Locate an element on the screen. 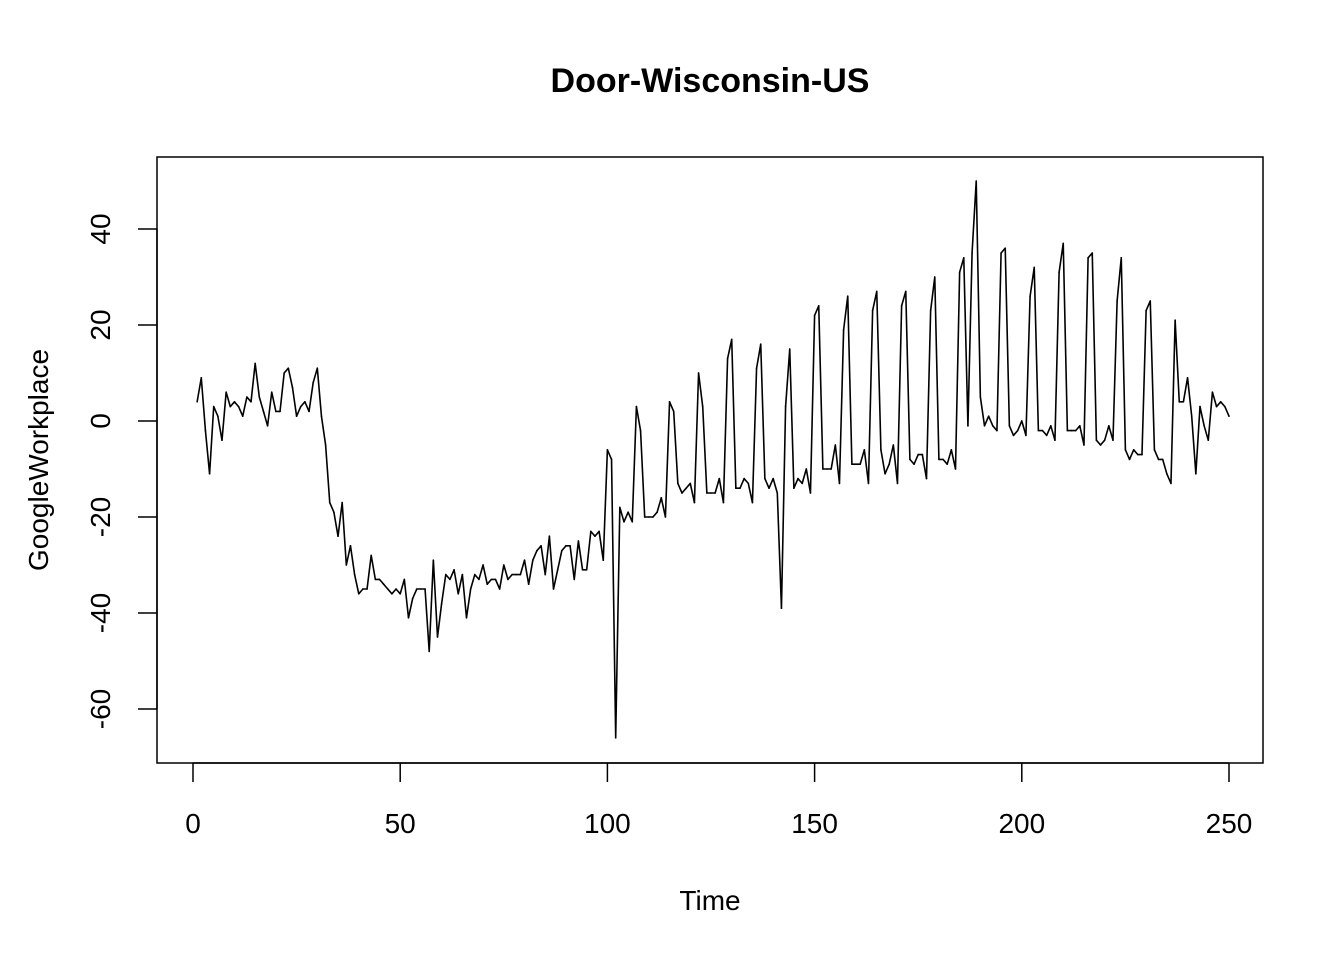 This screenshot has height=960, width=1344. y-tick-label: -40 is located at coordinates (100, 613).